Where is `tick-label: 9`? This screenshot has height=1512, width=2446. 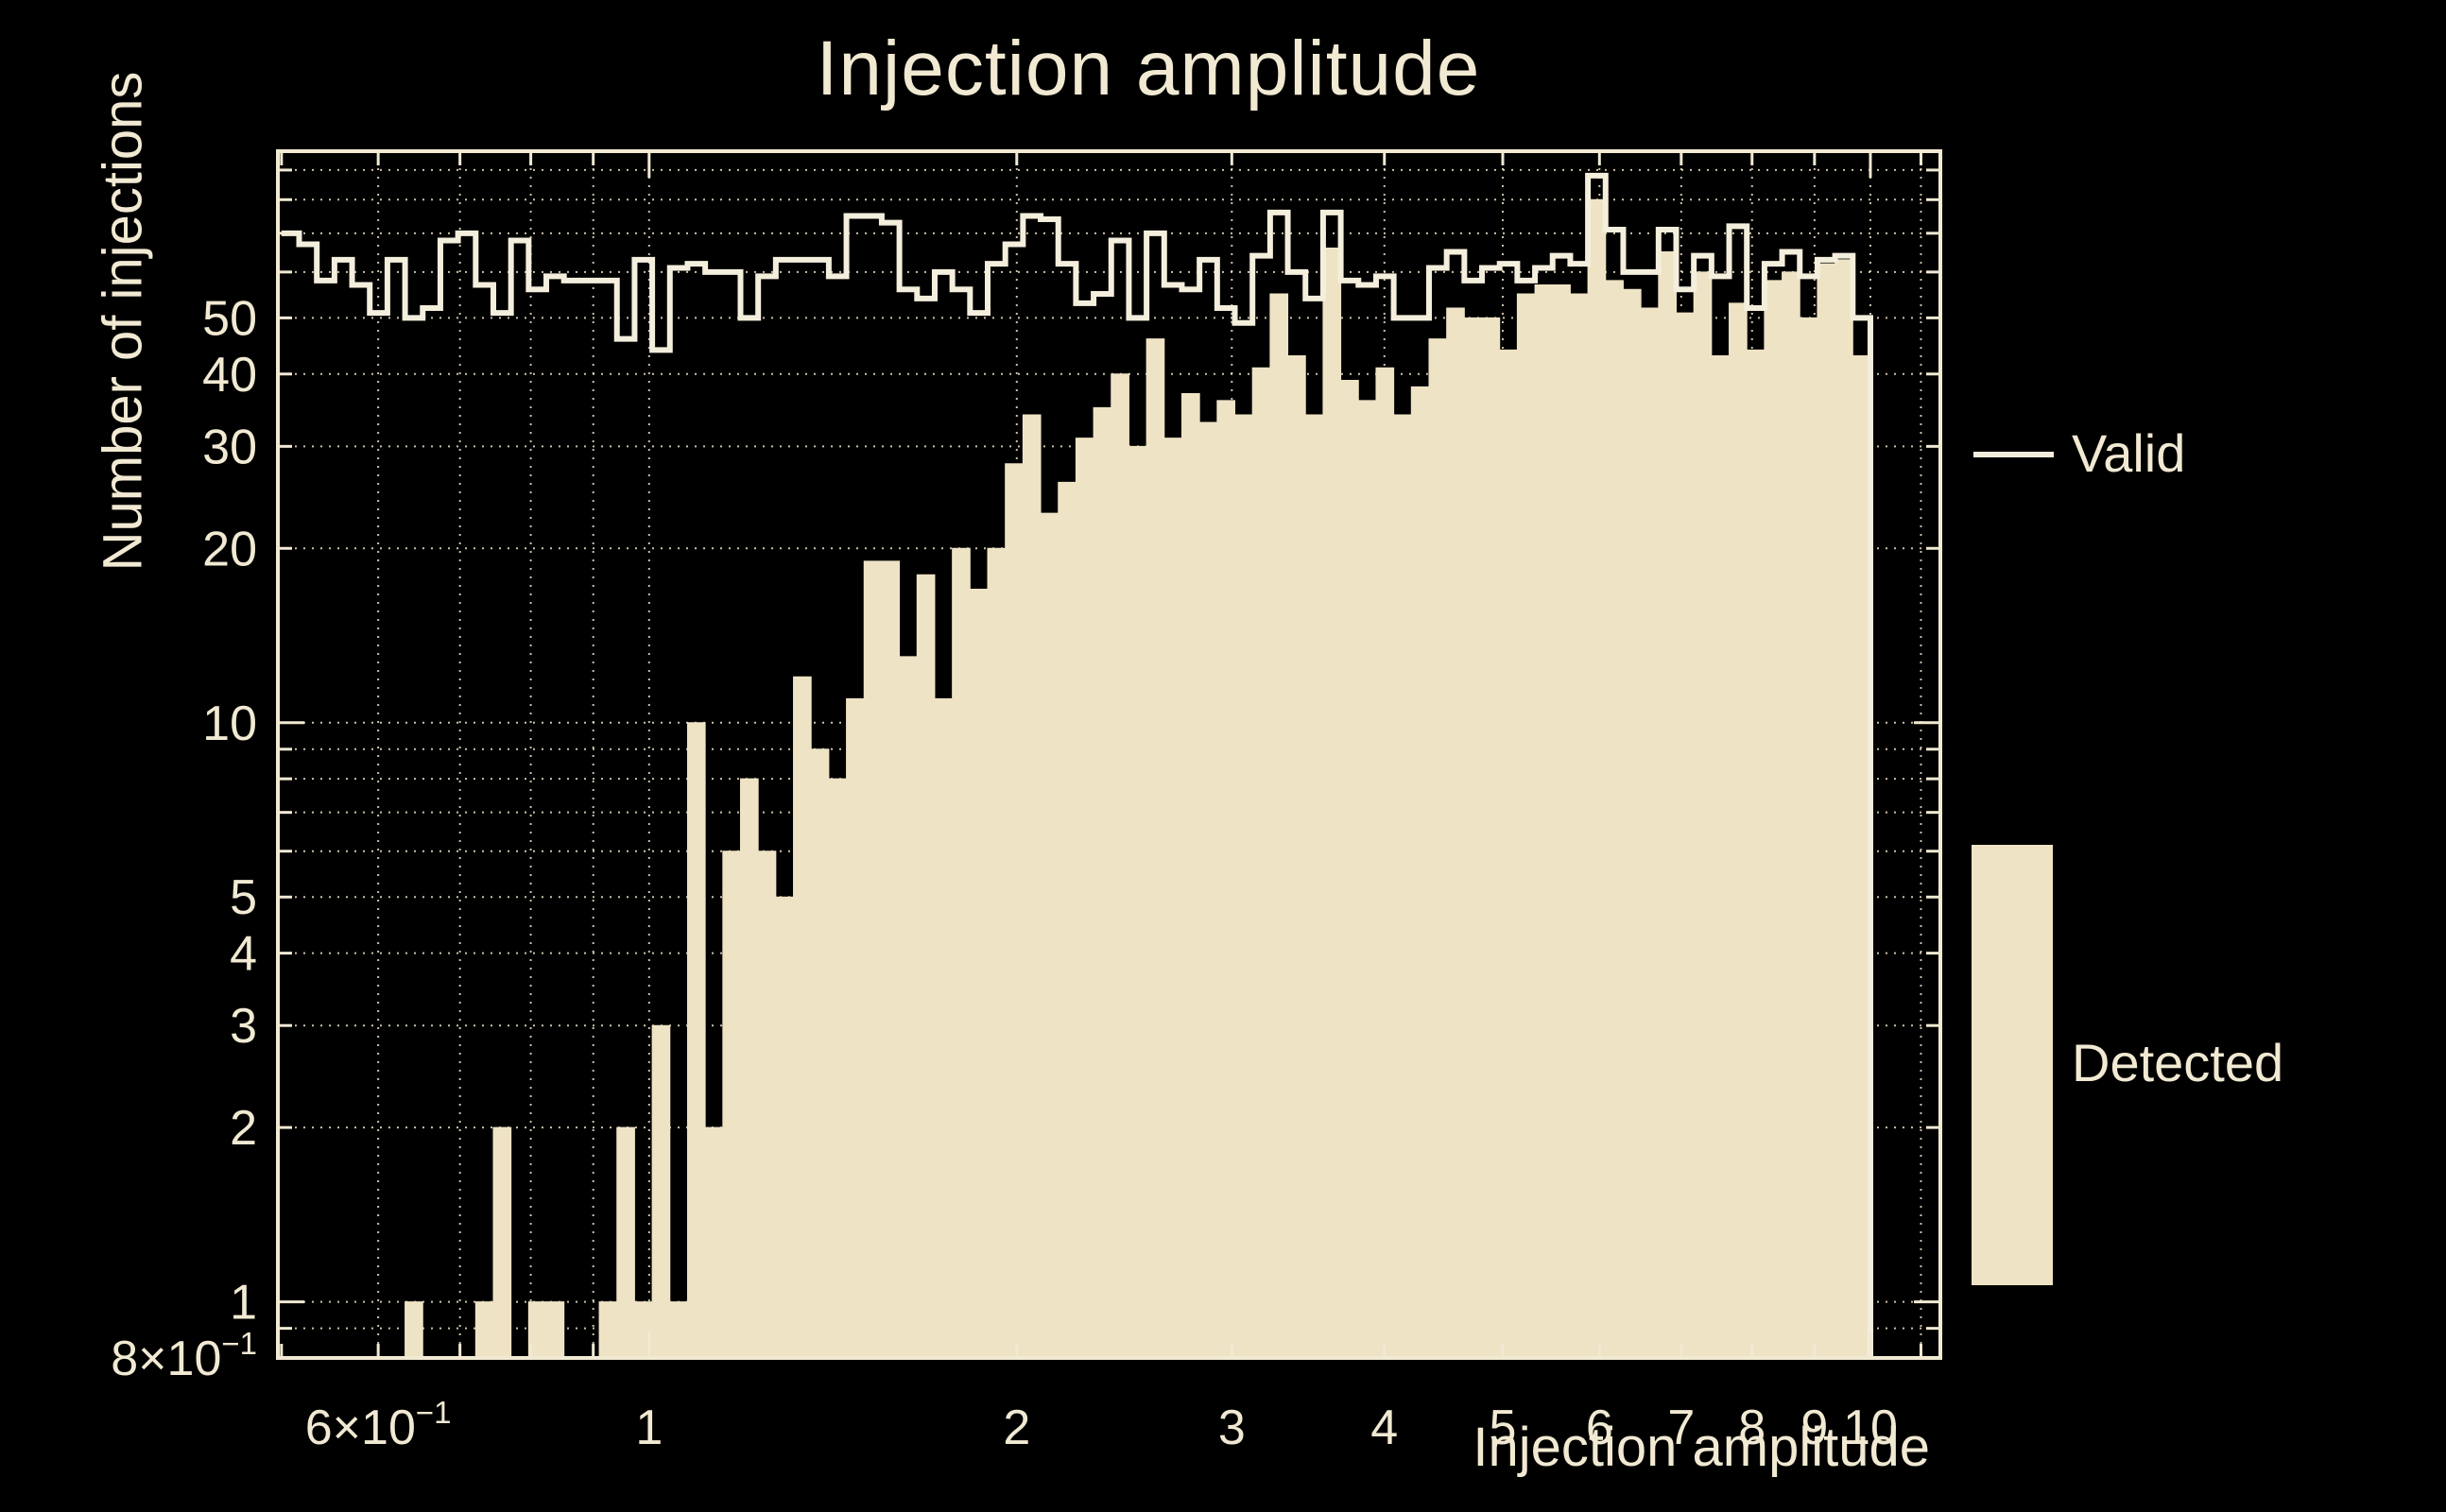
tick-label: 9 is located at coordinates (1814, 1427).